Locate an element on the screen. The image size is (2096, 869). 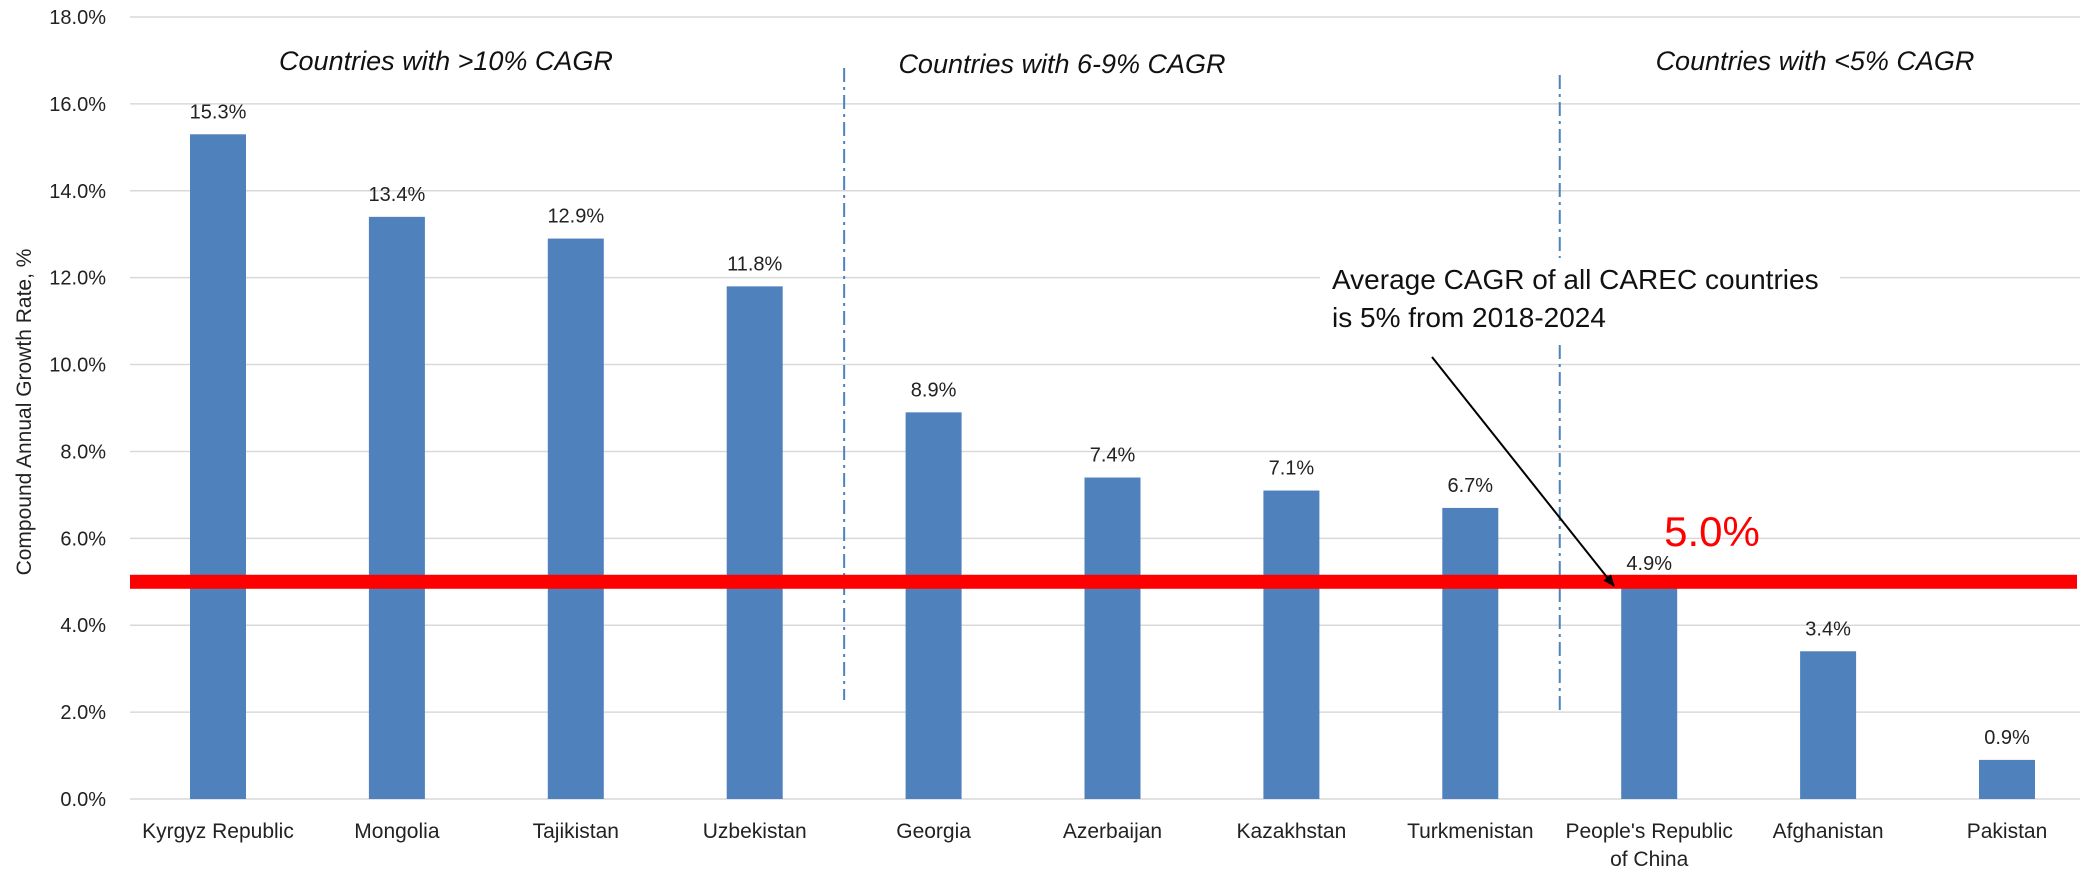
y-tick-label: 16.0% is located at coordinates (77, 105).